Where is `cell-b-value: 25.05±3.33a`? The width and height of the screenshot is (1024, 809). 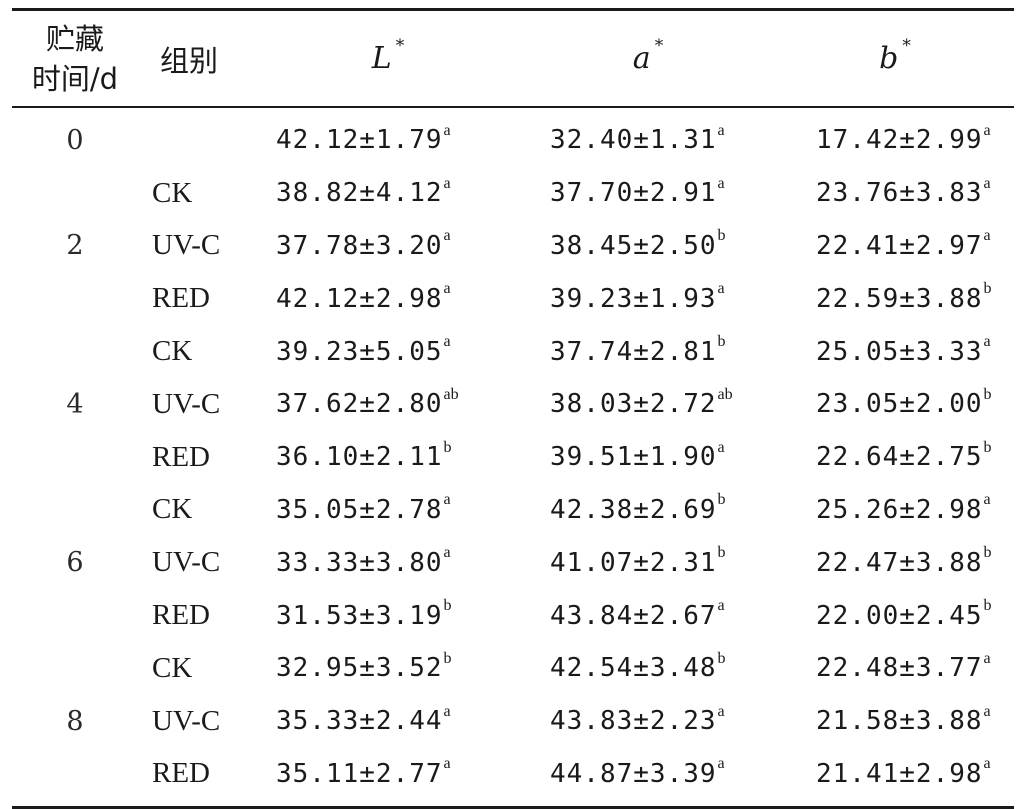 cell-b-value: 25.05±3.33a is located at coordinates (895, 351).